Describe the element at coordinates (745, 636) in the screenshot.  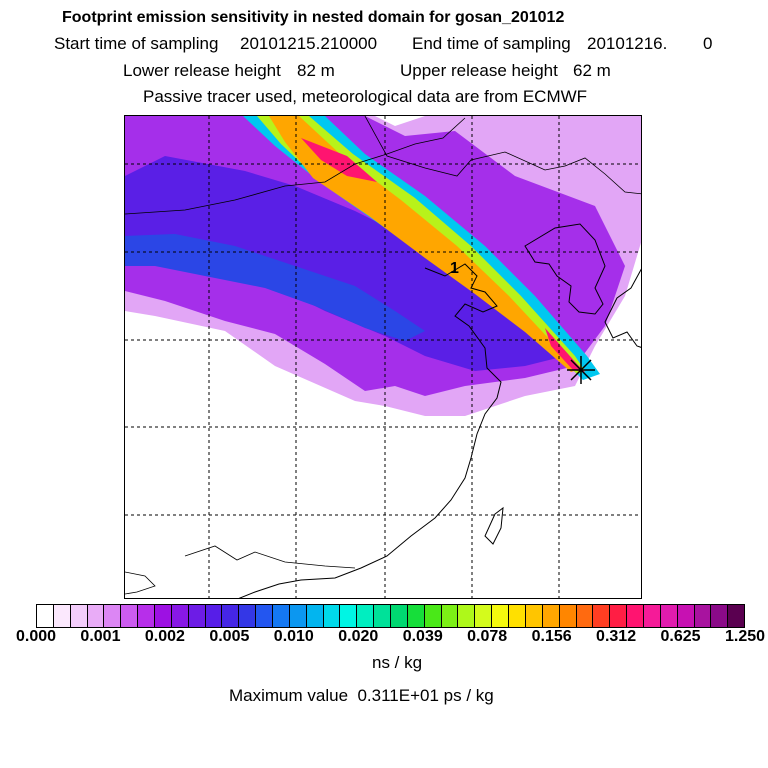
I see `colorbar-tick-label: 1.250` at that location.